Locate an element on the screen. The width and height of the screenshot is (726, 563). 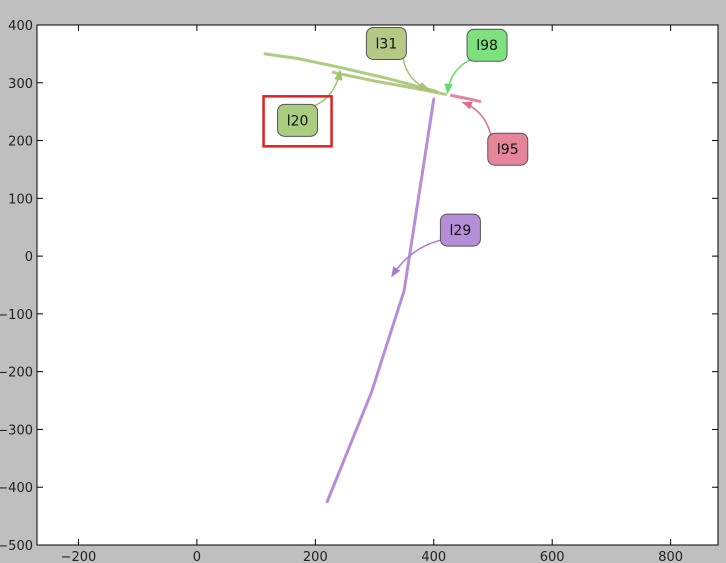
series-badge-l20 is located at coordinates (298, 120).